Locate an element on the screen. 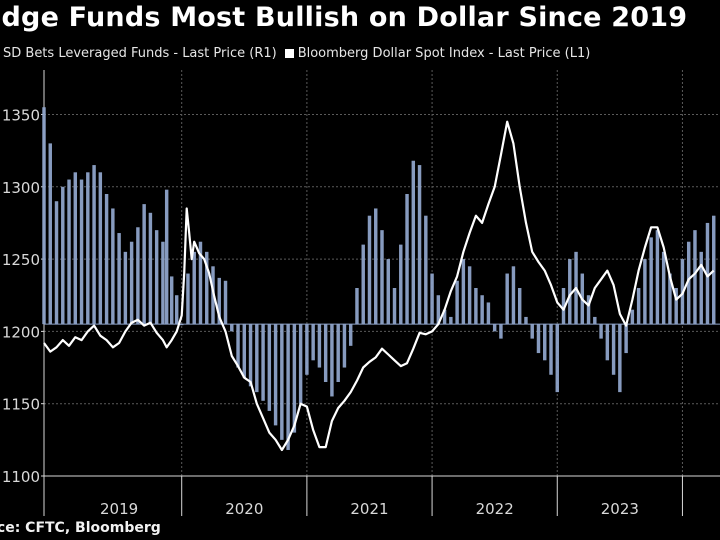 The height and width of the screenshot is (540, 720). y-tick-label-1150: 1150 is located at coordinates (21, 405).